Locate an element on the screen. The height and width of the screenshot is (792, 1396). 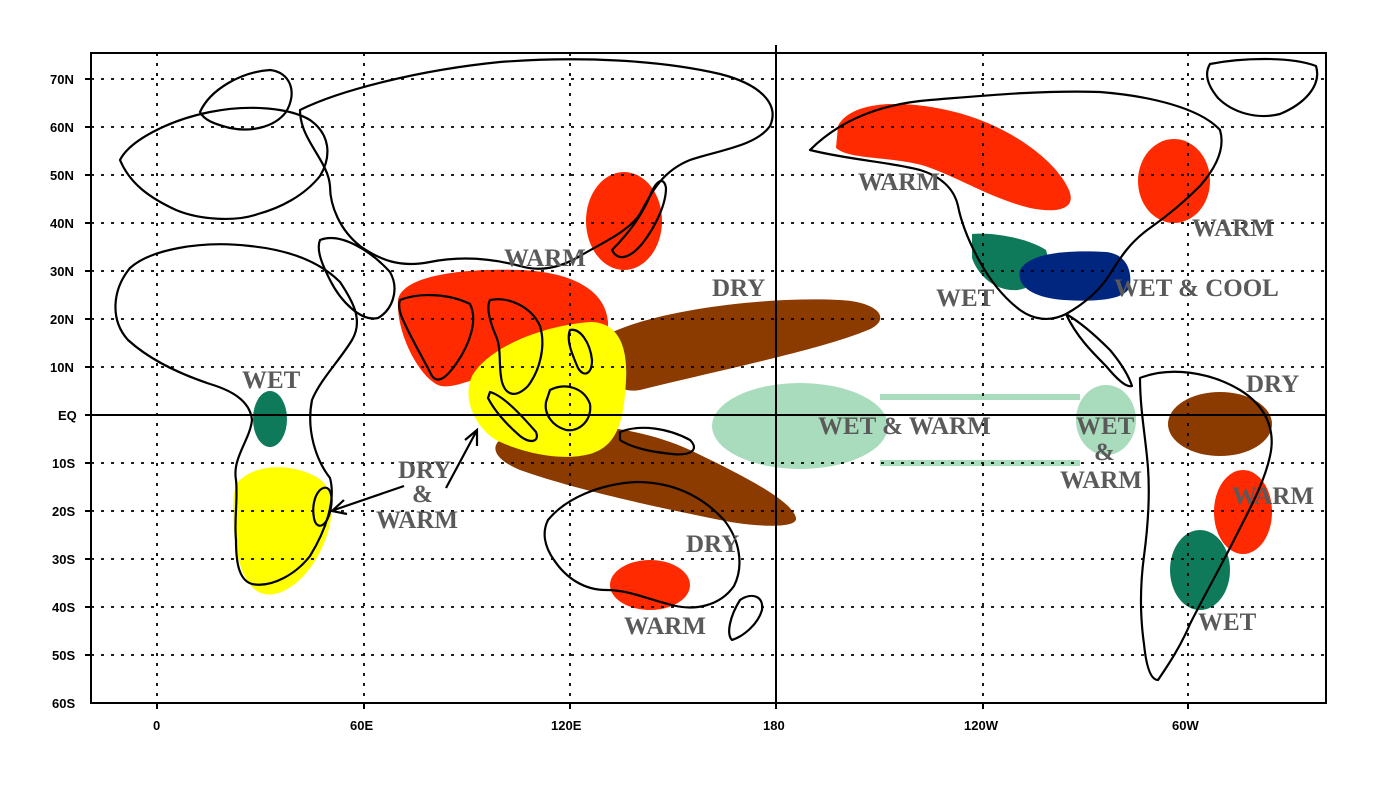
lat-tick-60s: 60S is located at coordinates (63, 703).